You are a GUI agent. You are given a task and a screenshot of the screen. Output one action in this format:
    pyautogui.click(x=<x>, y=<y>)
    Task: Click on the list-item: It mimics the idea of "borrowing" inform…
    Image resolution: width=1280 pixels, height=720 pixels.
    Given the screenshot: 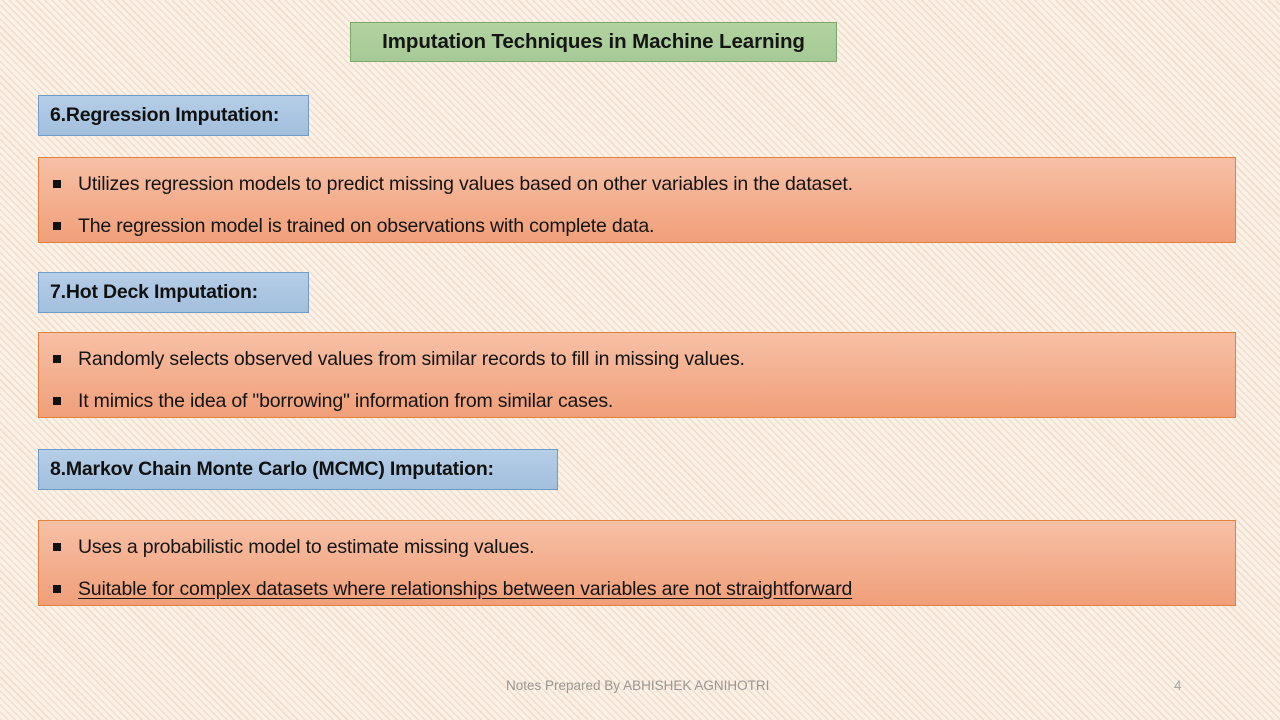 What is the action you would take?
    pyautogui.click(x=637, y=406)
    